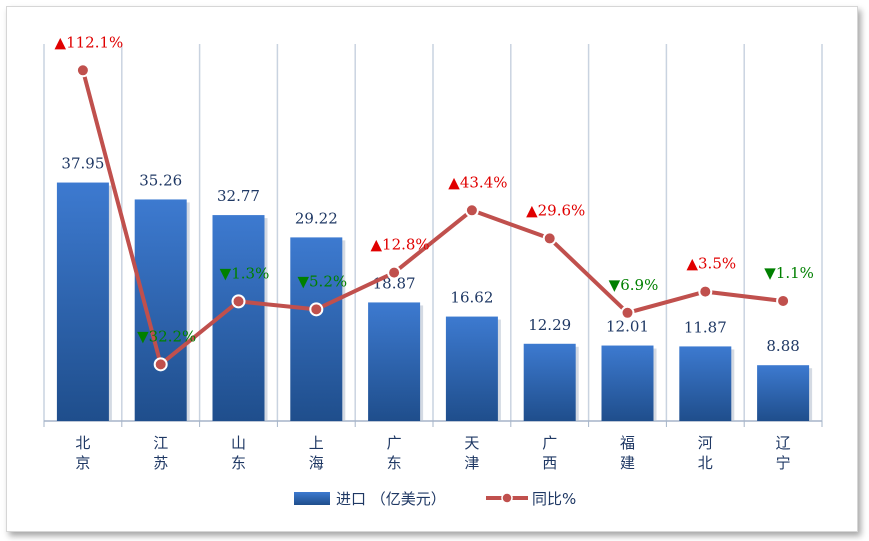  Describe the element at coordinates (82, 164) in the screenshot. I see `bar-value-label: 37.95` at that location.